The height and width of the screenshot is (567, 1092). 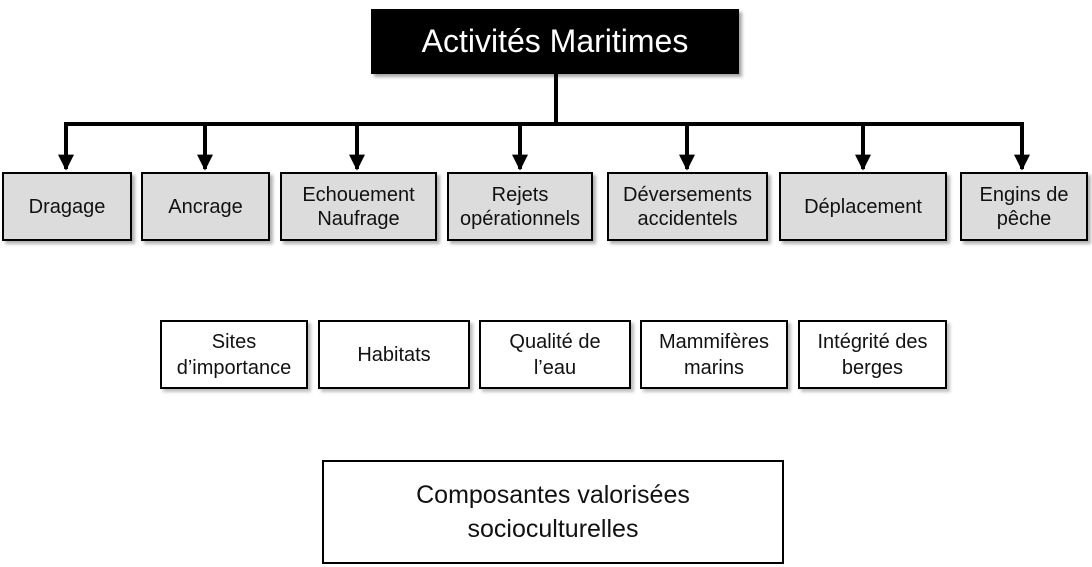 I want to click on component-label-line1: Qualité de, so click(x=555, y=341).